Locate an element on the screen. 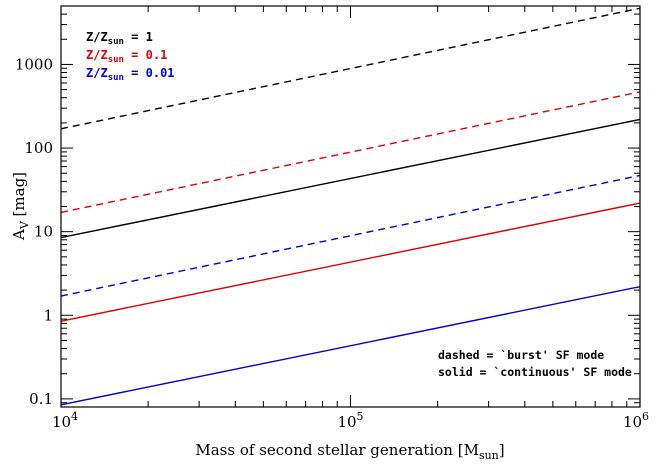 This screenshot has height=464, width=664. y-tick-label: 1 is located at coordinates (48, 315).